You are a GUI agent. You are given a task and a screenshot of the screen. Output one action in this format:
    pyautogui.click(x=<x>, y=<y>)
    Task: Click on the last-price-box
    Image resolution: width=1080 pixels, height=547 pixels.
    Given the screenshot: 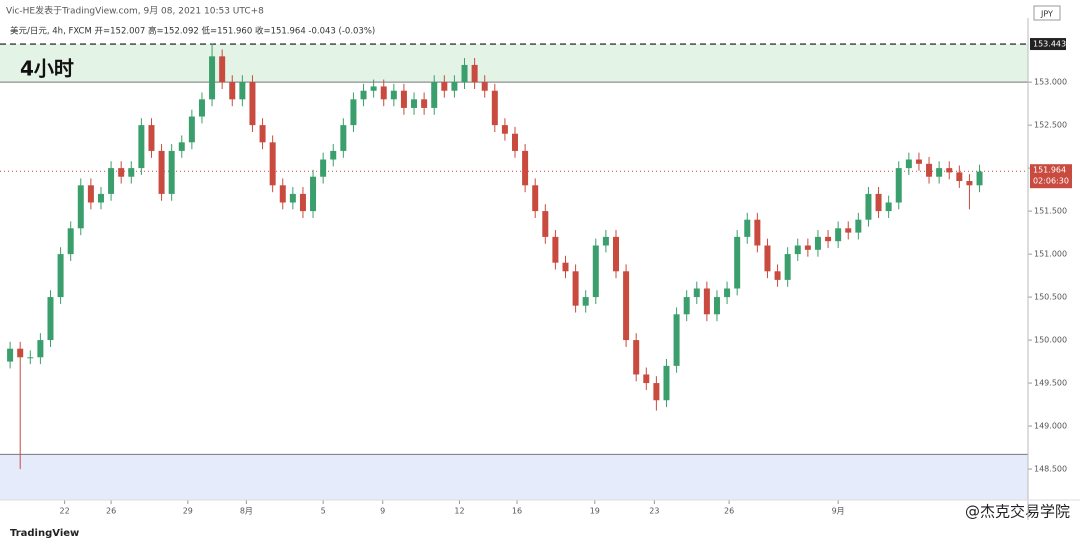 What is the action you would take?
    pyautogui.click(x=1051, y=176)
    